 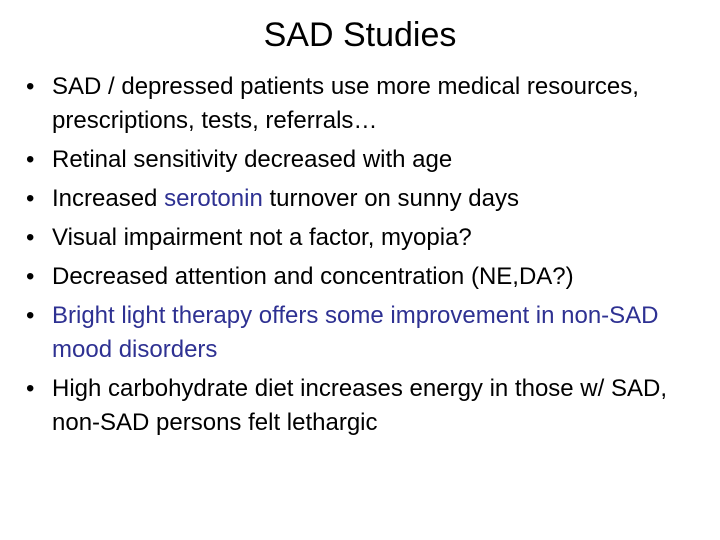 I want to click on bullet-text: Visual impairment not a factor, myopia?, so click(x=262, y=237).